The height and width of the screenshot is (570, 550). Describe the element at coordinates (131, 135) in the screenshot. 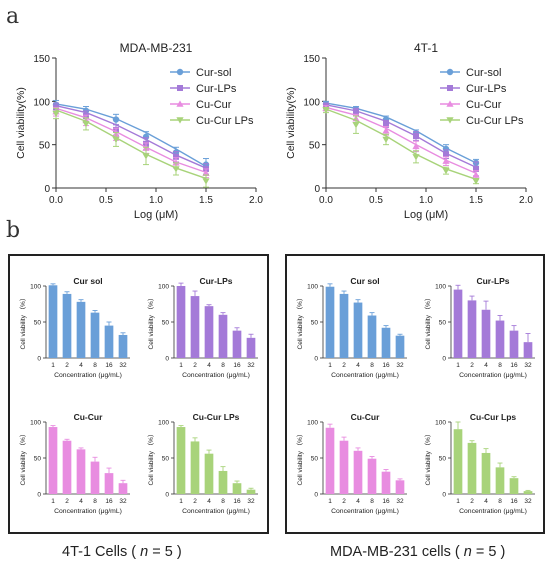

I see `fit-curve-cur-sol` at that location.